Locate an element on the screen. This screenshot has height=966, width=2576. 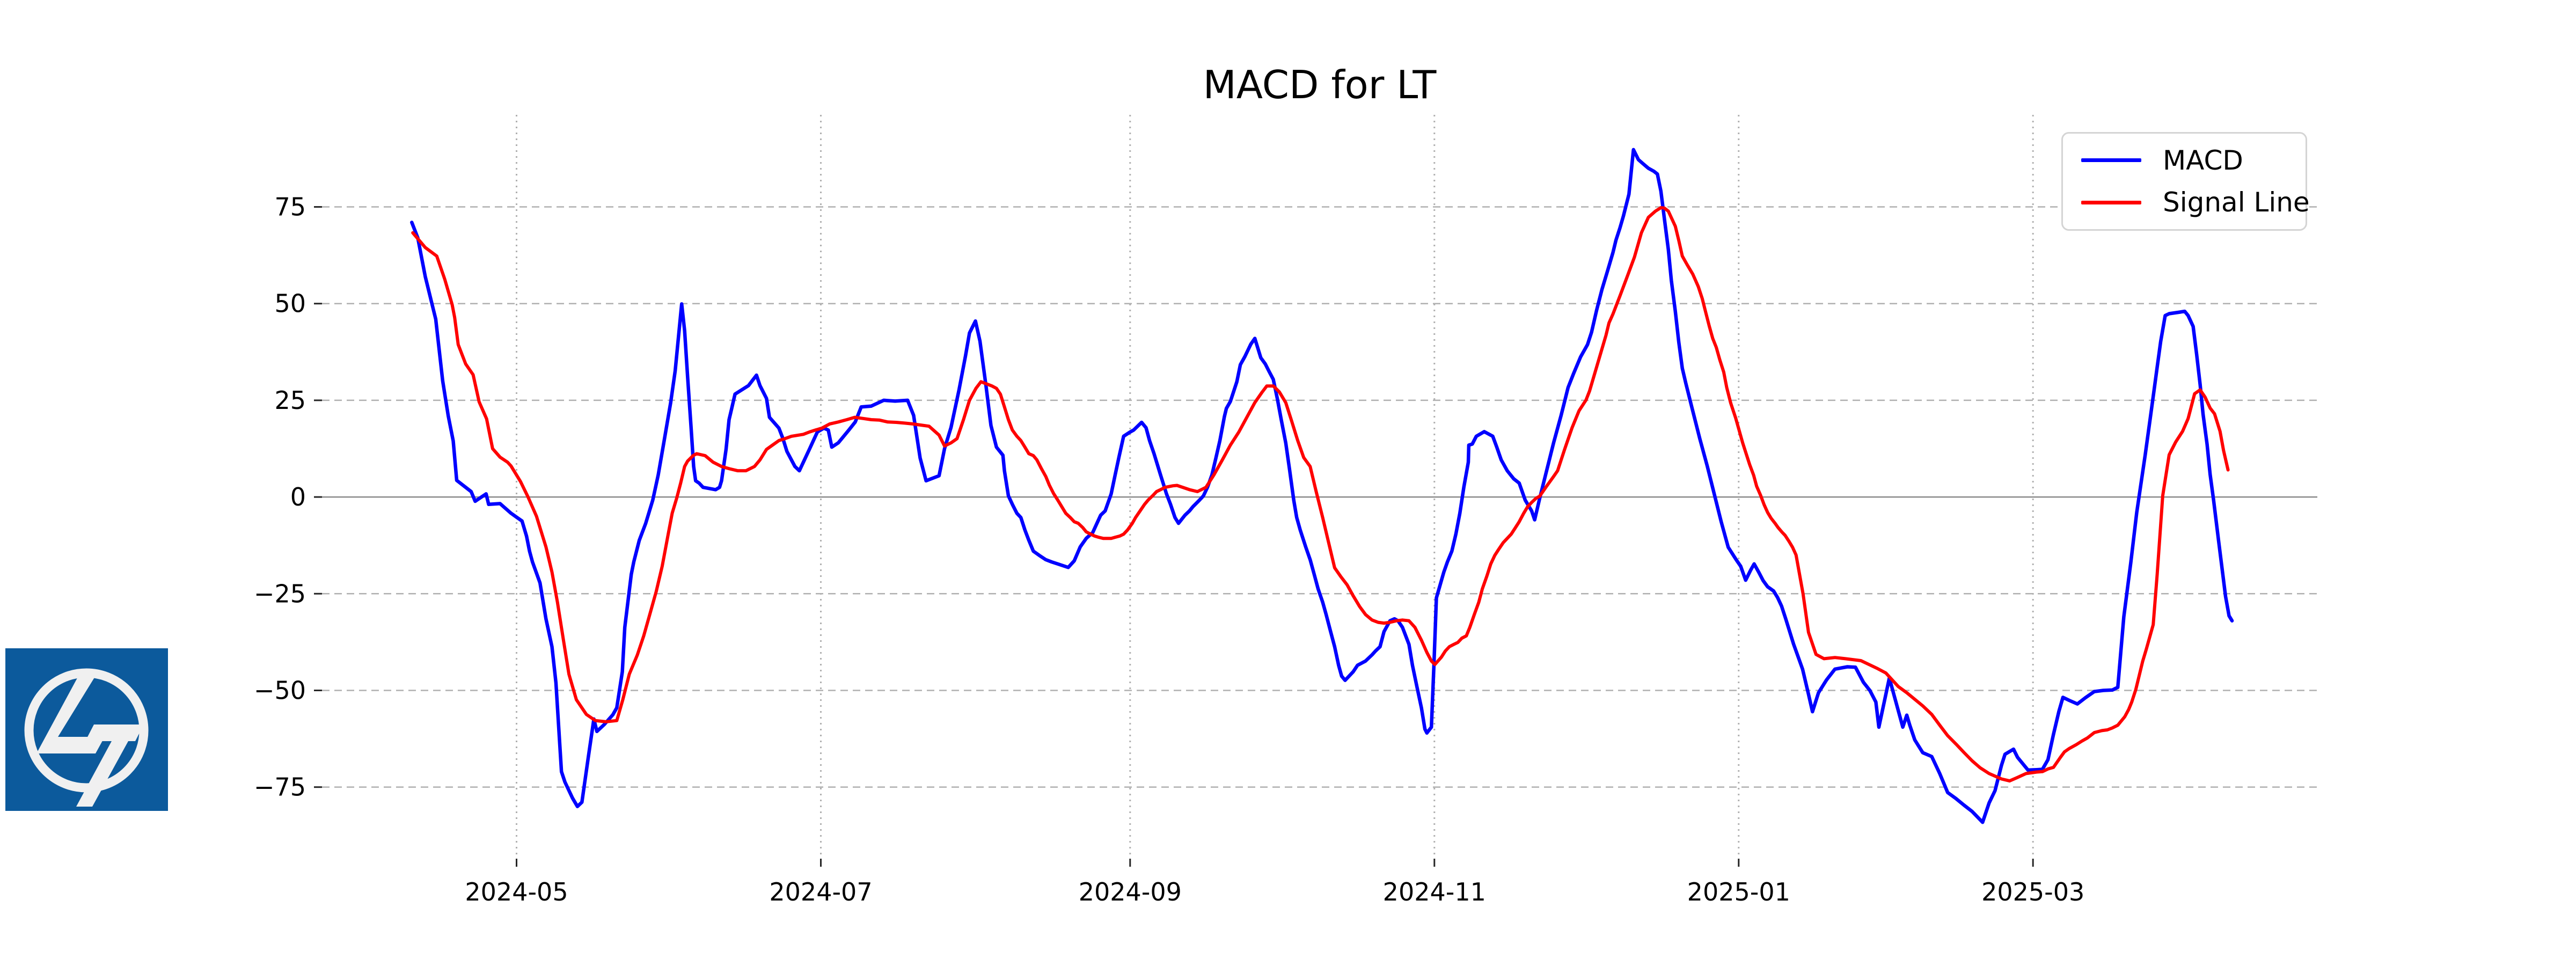
legend-item-signal: Signal Line is located at coordinates (2186, 202).